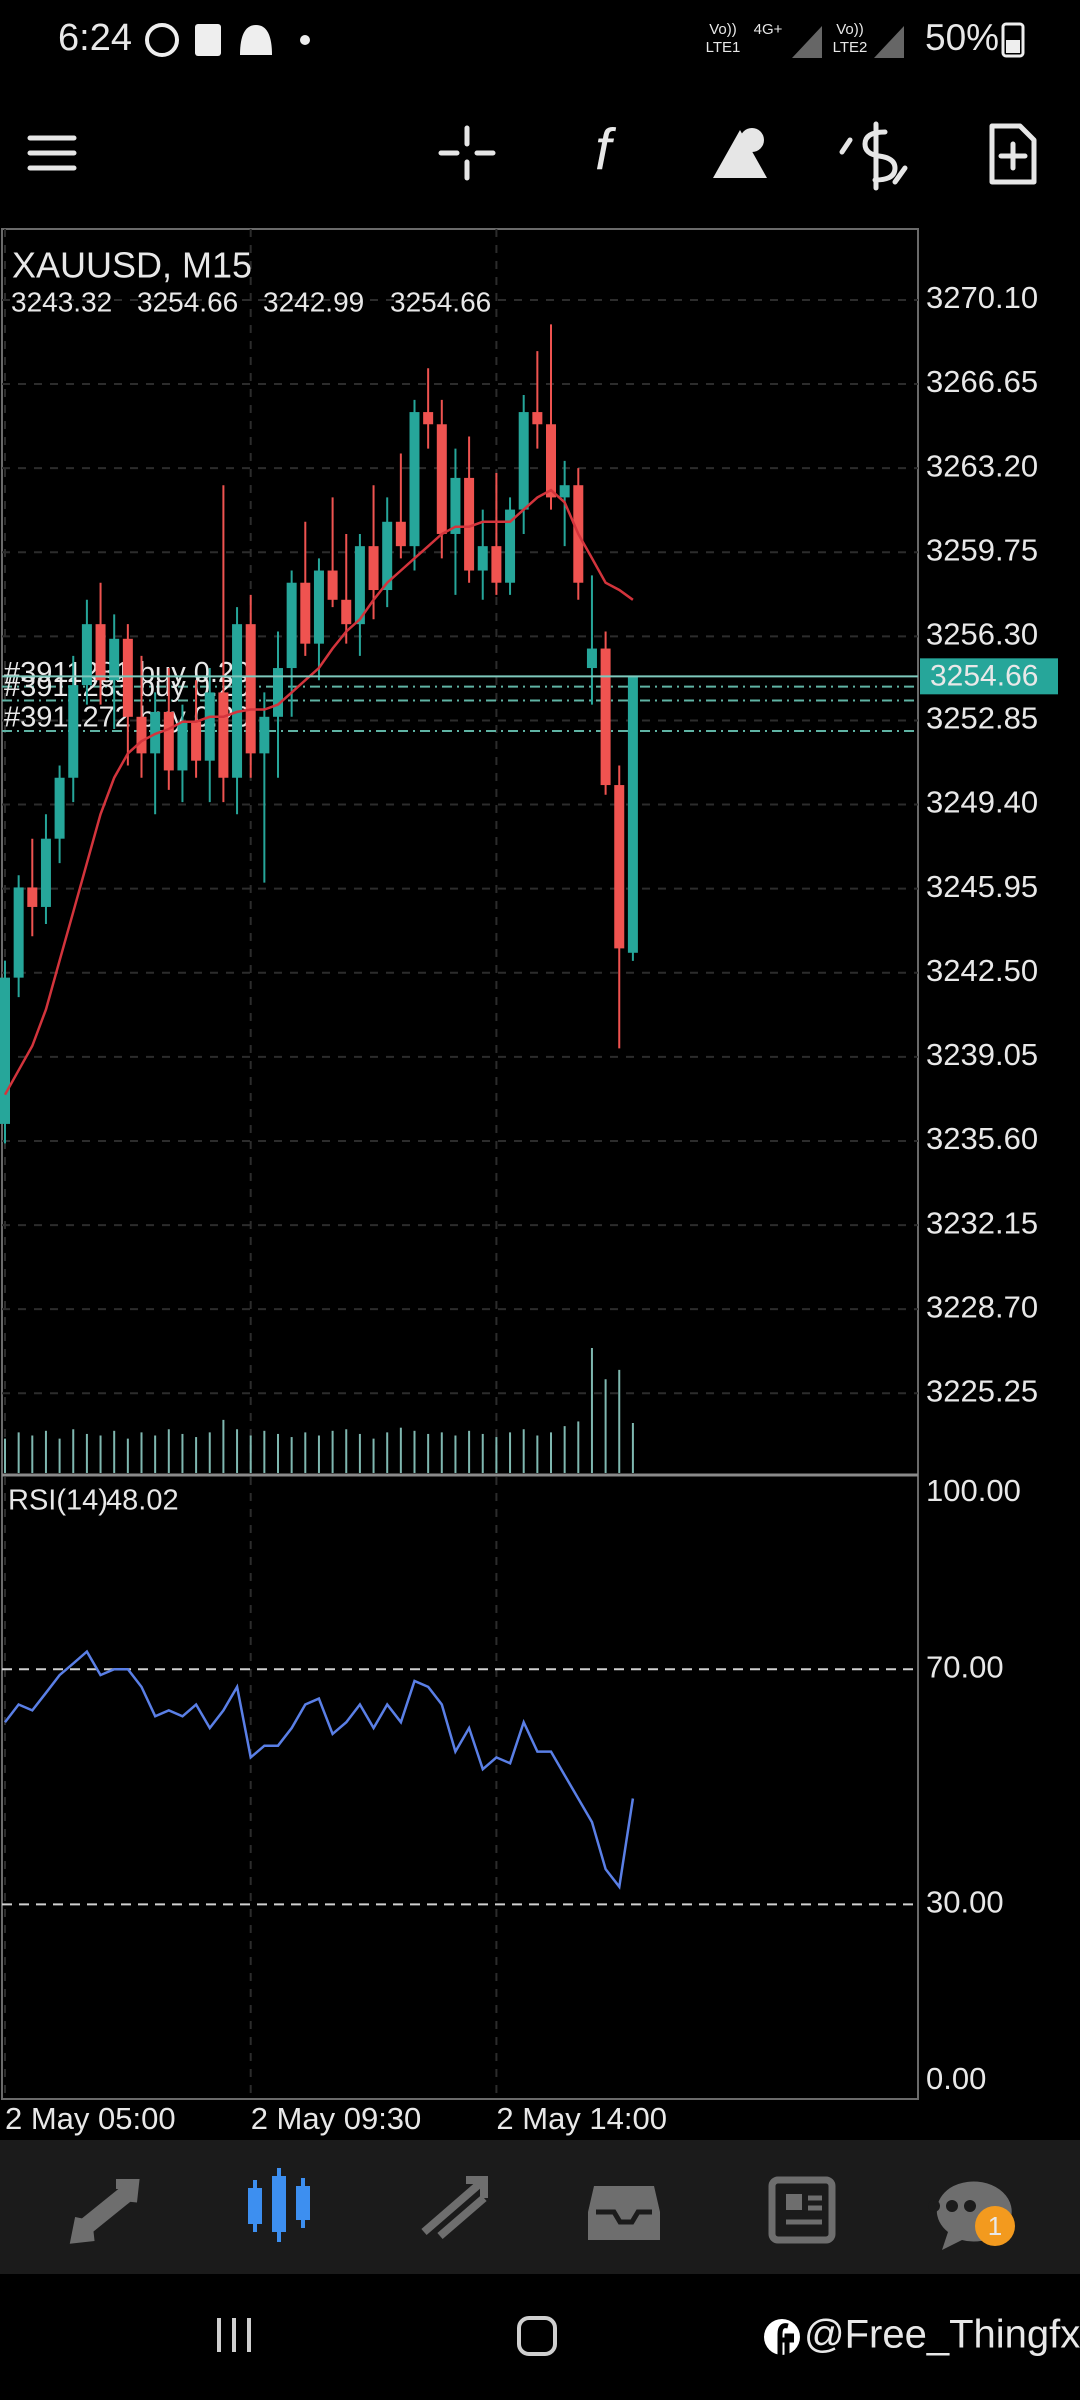 The image size is (1080, 2400). I want to click on objects-button, so click(740, 153).